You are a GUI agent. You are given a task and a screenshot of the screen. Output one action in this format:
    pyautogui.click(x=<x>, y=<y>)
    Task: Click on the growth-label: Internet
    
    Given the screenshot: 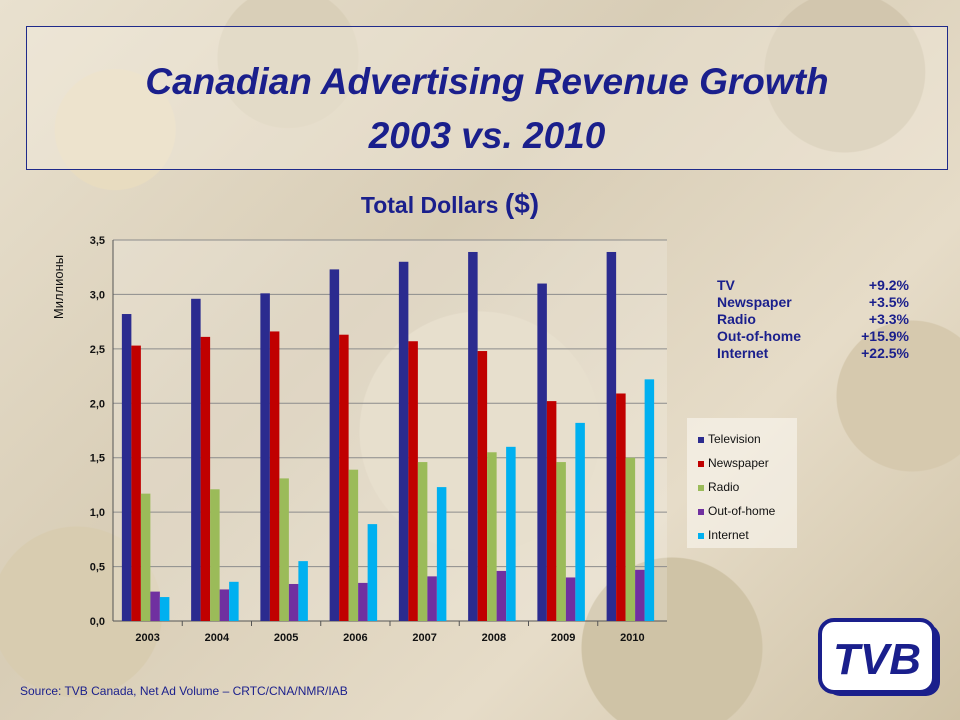 What is the action you would take?
    pyautogui.click(x=743, y=353)
    